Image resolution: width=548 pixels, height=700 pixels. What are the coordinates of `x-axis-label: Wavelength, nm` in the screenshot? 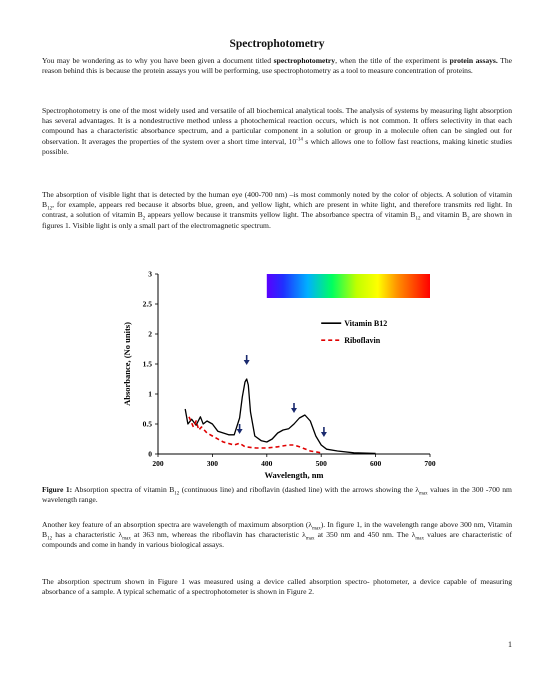 It's located at (293, 475).